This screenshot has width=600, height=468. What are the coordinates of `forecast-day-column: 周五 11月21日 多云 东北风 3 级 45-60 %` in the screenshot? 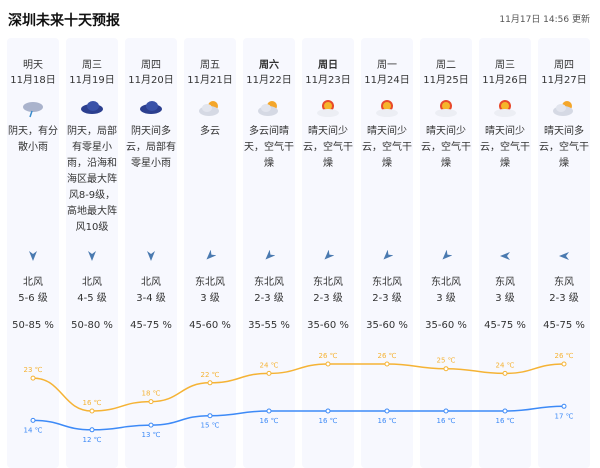 It's located at (210, 253).